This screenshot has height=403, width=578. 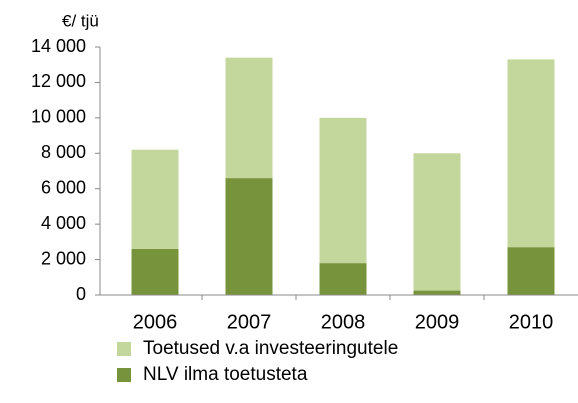 I want to click on y-tick-label: 14 000, so click(x=58, y=46).